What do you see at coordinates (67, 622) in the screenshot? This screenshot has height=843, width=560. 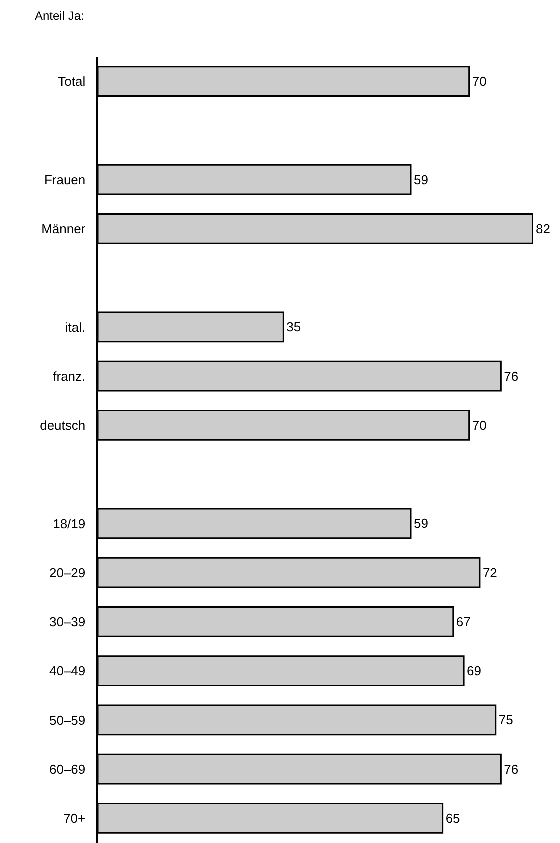 I see `y-tick-label: 30–39` at bounding box center [67, 622].